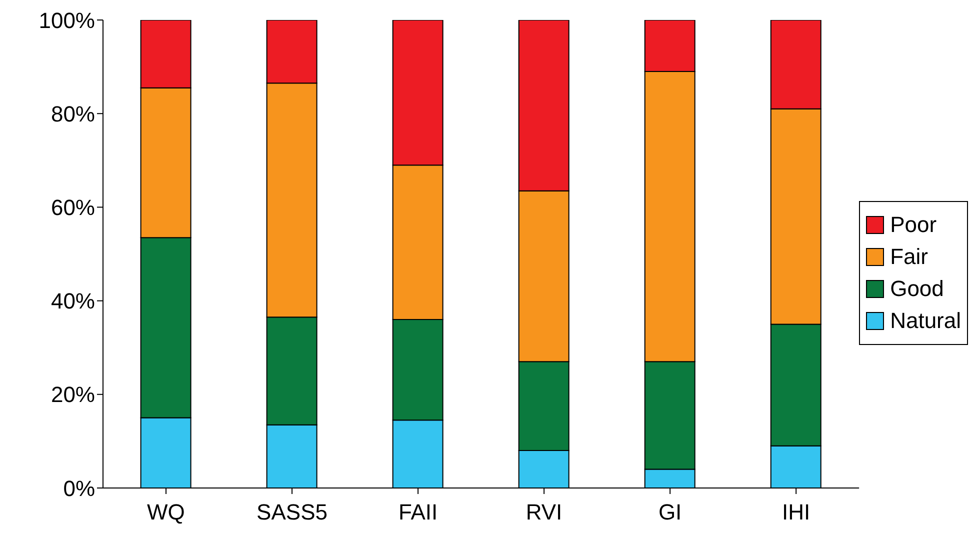 Image resolution: width=977 pixels, height=547 pixels. Describe the element at coordinates (79, 488) in the screenshot. I see `y-tick-label: 0%` at that location.